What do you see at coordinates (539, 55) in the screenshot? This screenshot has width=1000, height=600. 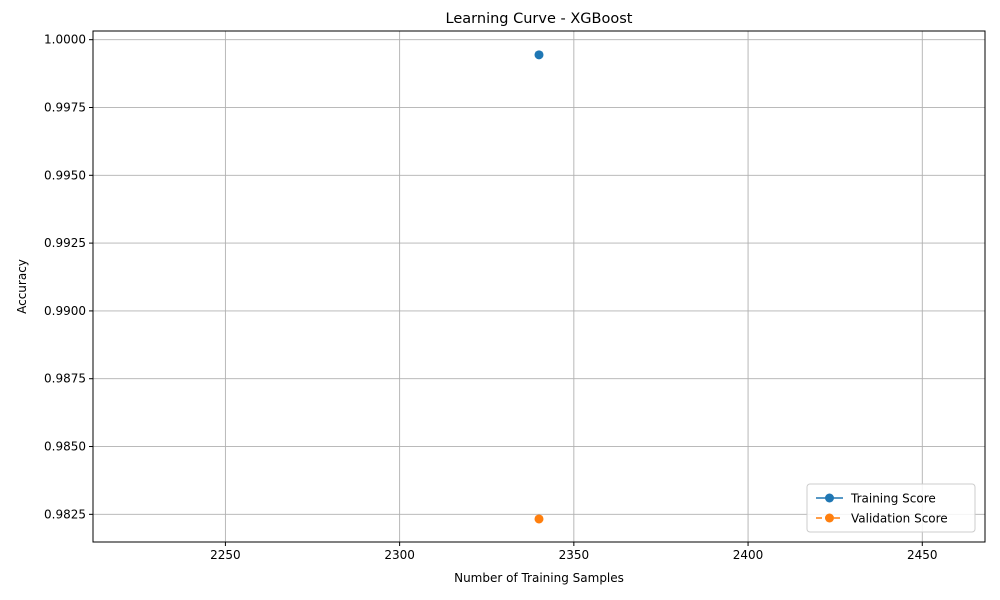 I see `data-point-training` at bounding box center [539, 55].